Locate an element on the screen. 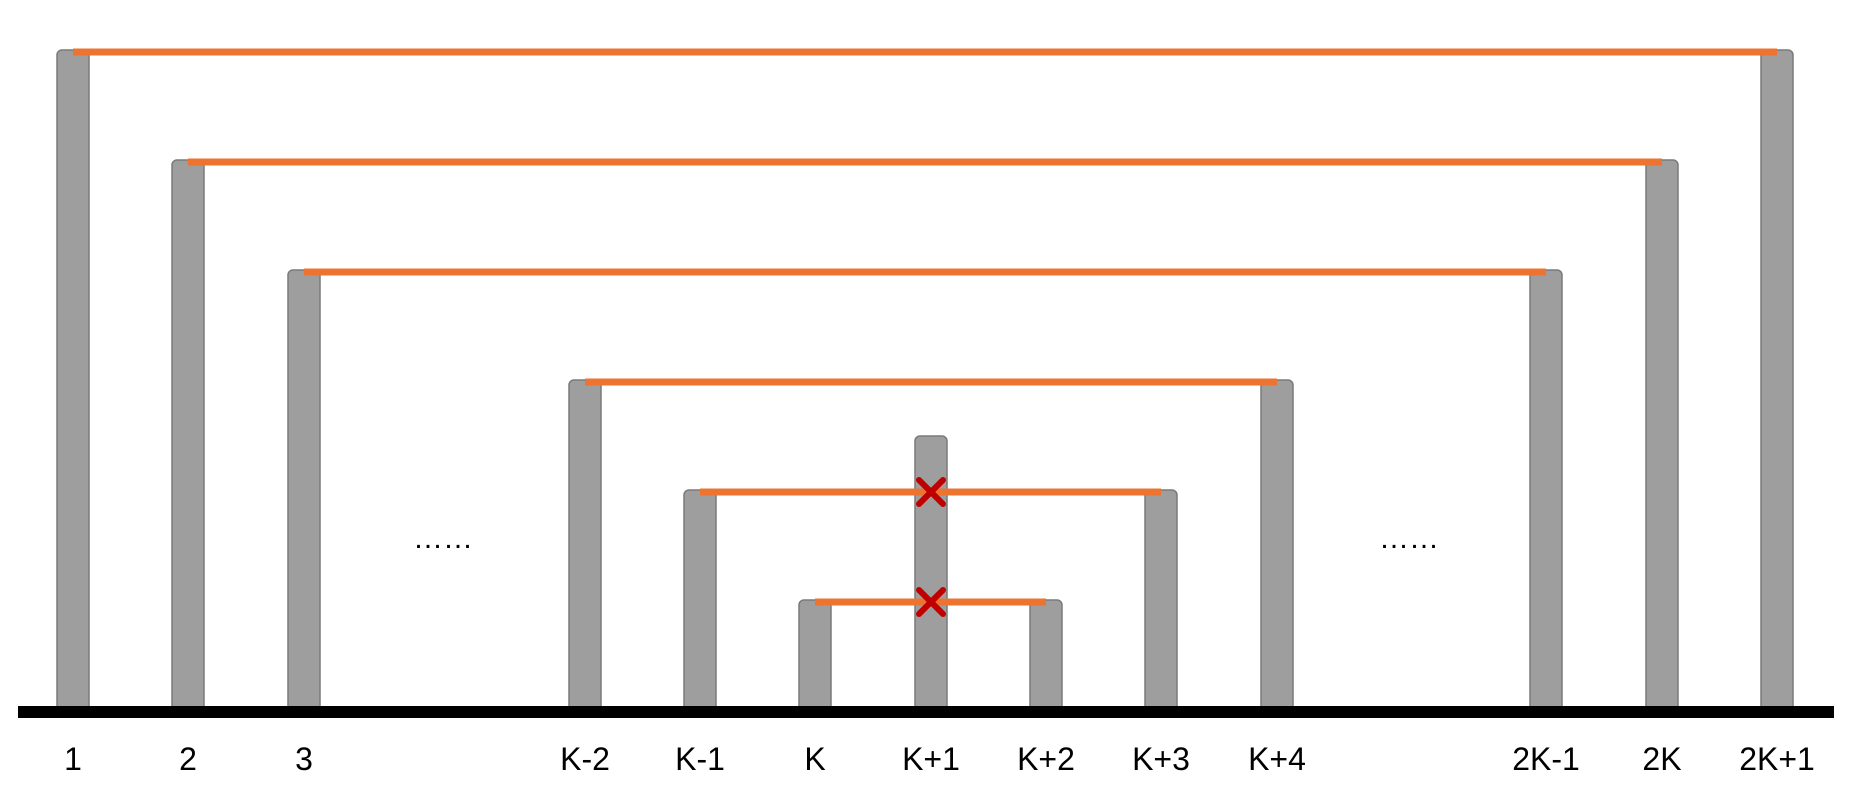 The width and height of the screenshot is (1850, 794). pillar-2k is located at coordinates (1662, 436).